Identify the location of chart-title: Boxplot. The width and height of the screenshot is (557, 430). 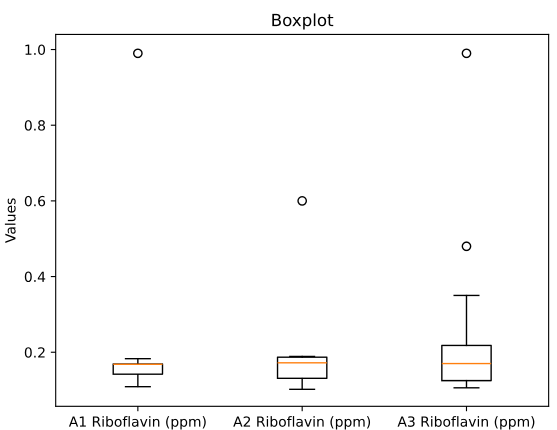
(303, 21).